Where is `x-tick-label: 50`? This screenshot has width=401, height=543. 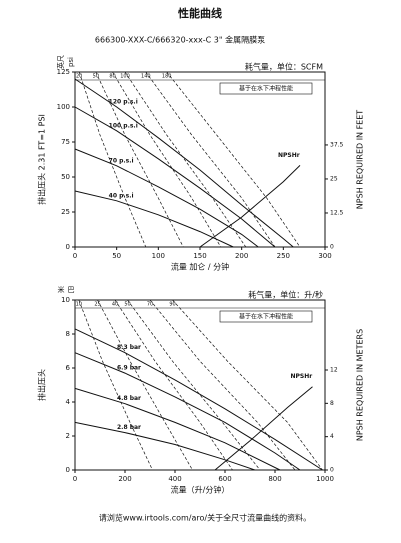
x-tick-label: 50 is located at coordinates (116, 256).